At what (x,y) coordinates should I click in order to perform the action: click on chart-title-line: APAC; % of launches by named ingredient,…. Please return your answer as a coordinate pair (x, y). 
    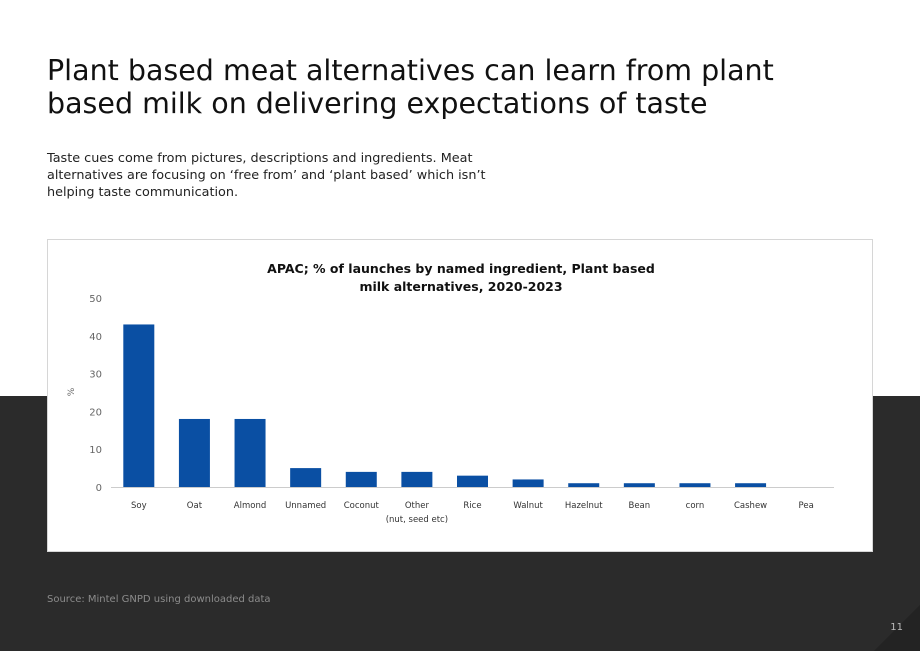
    Looking at the image, I should click on (461, 268).